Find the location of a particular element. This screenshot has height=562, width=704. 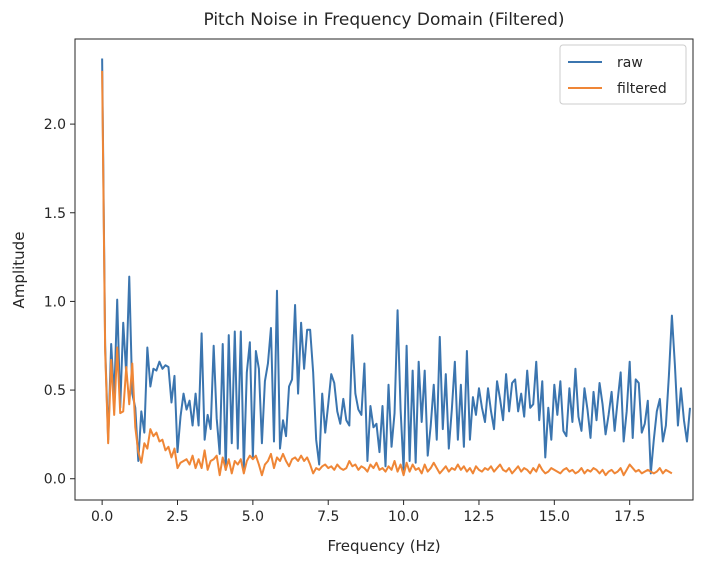

legend-label-filtered: filtered is located at coordinates (642, 89).